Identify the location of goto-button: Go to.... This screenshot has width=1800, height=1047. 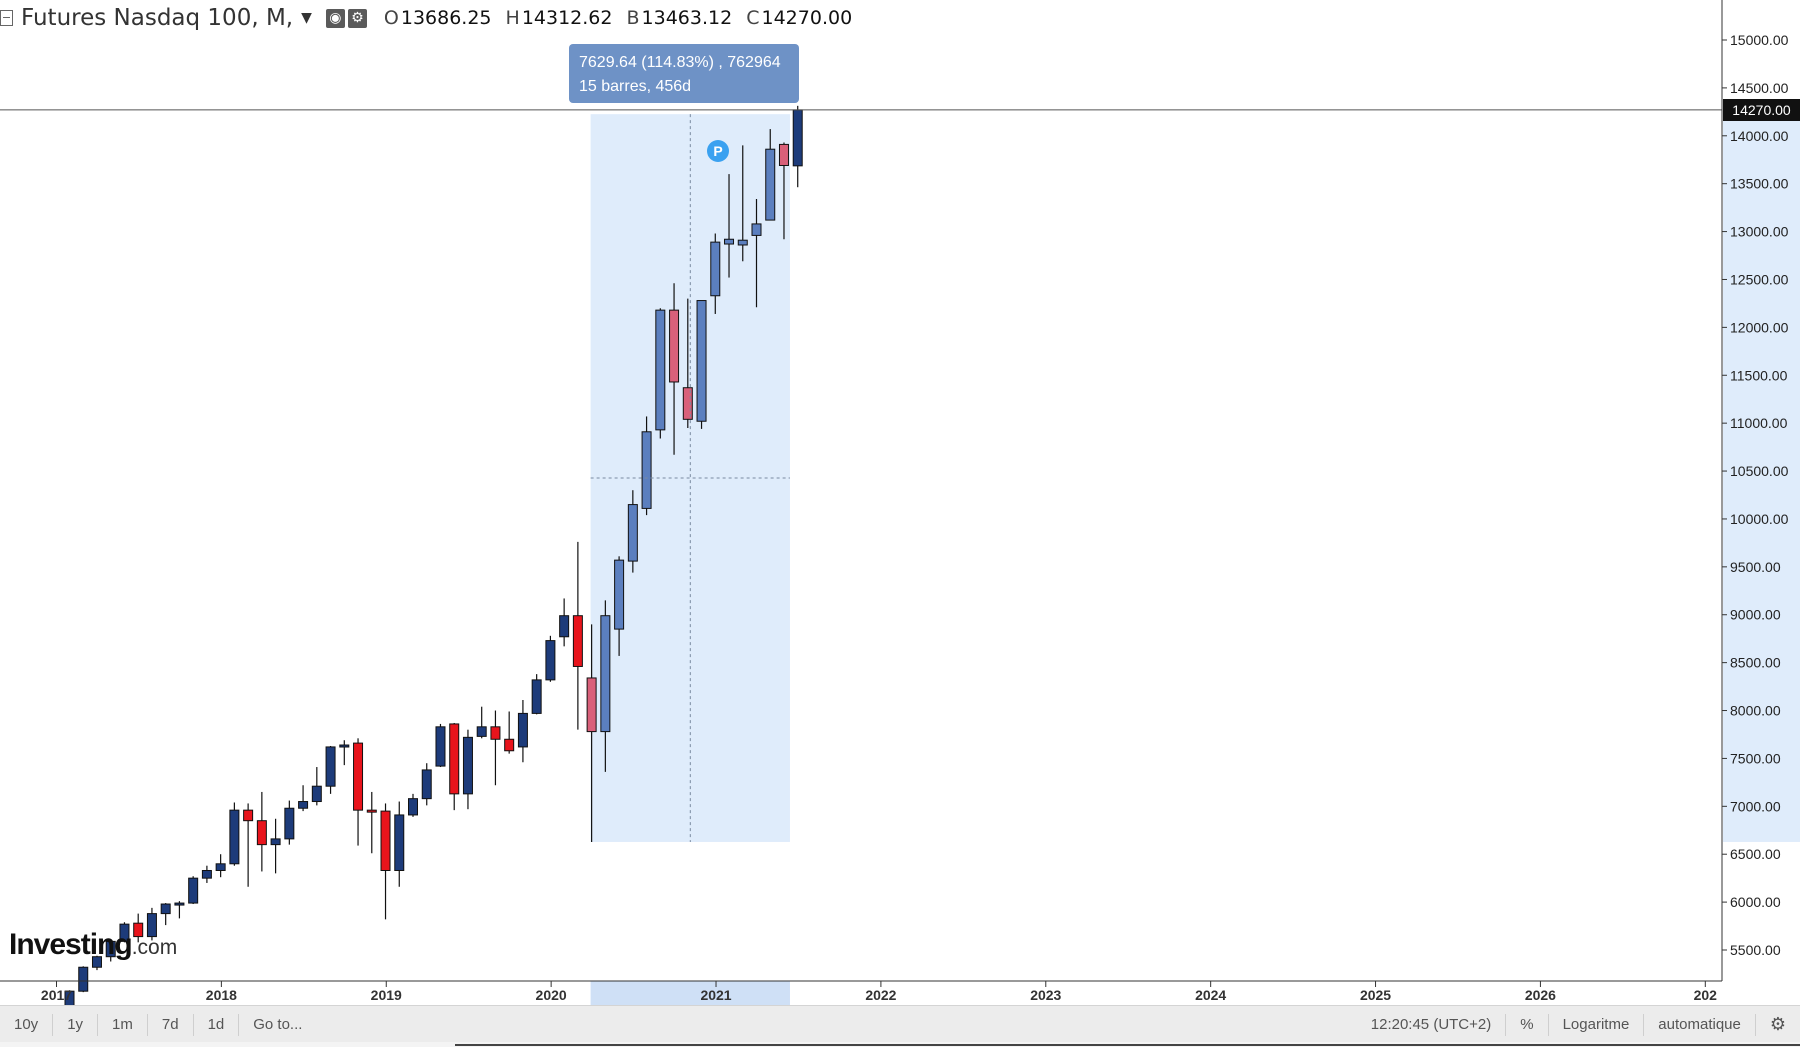
(278, 1024).